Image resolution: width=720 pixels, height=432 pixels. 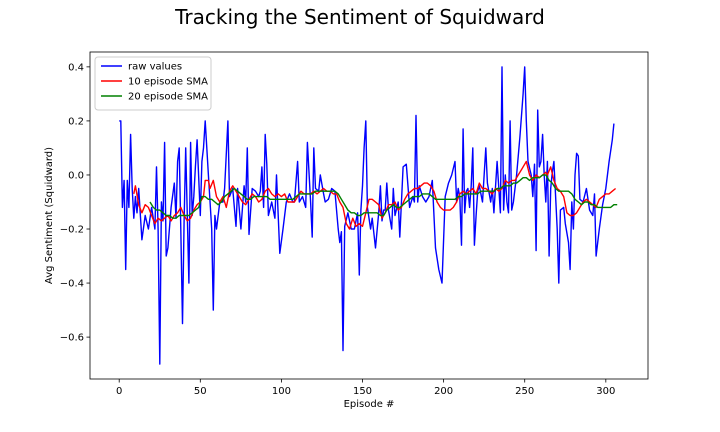 I want to click on chart-title: Tracking the Sentiment of Squidward, so click(x=359, y=17).